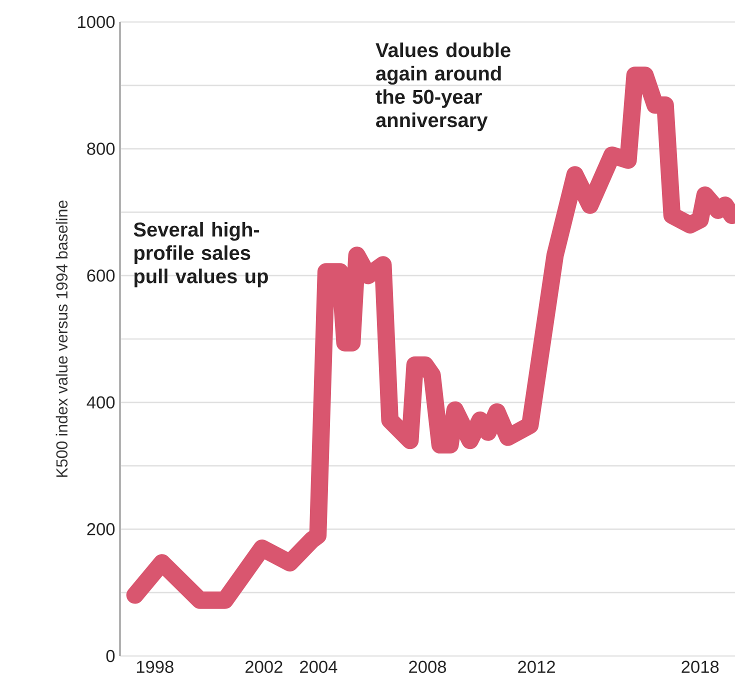 This screenshot has height=693, width=735. Describe the element at coordinates (536, 666) in the screenshot. I see `x-tick-label: 2012` at that location.